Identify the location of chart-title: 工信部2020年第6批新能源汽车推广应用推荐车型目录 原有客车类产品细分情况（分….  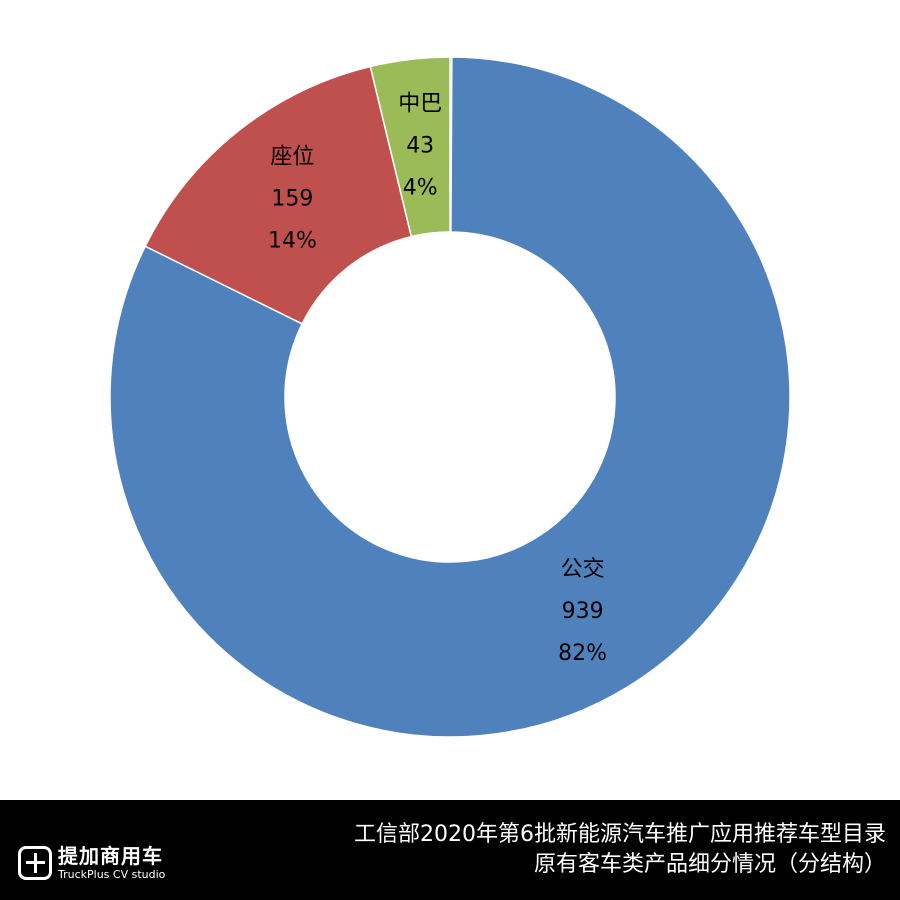
(620, 850).